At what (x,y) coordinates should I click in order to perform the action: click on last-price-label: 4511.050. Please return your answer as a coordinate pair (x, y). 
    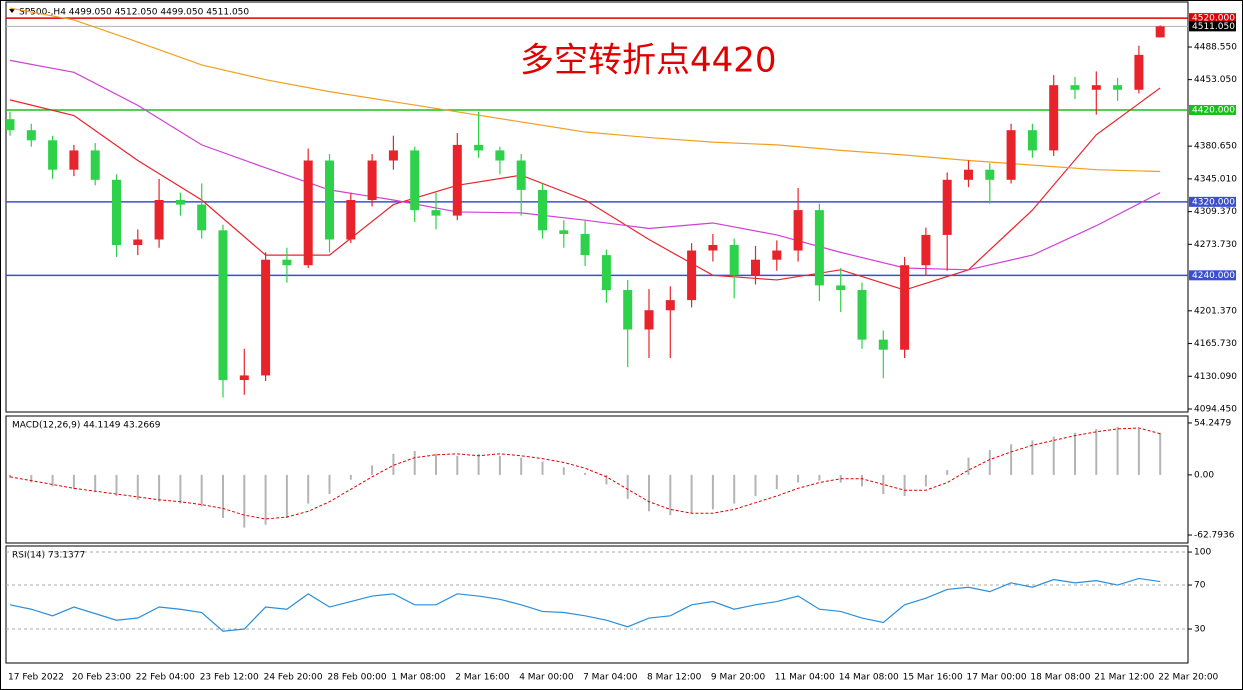
    Looking at the image, I should click on (1213, 27).